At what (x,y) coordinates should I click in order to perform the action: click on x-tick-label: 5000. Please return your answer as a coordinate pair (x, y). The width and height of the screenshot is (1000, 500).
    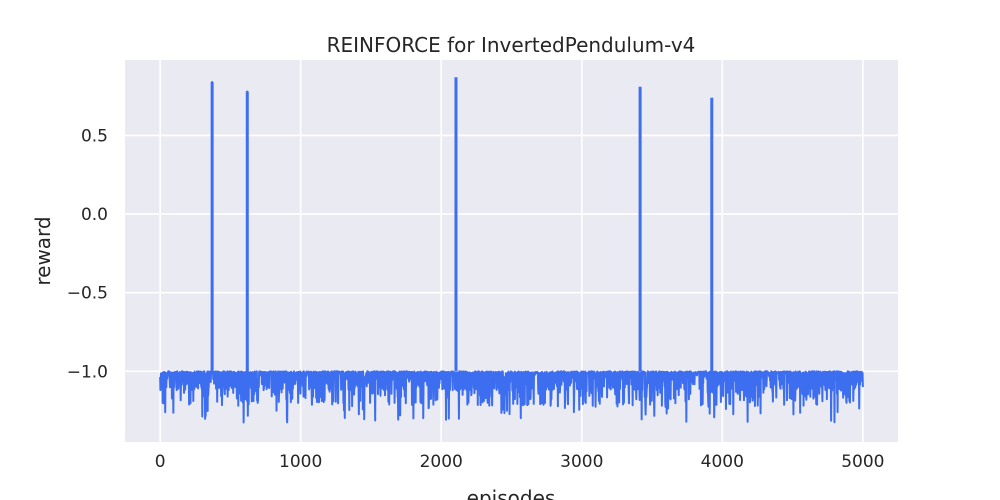
    Looking at the image, I should click on (862, 462).